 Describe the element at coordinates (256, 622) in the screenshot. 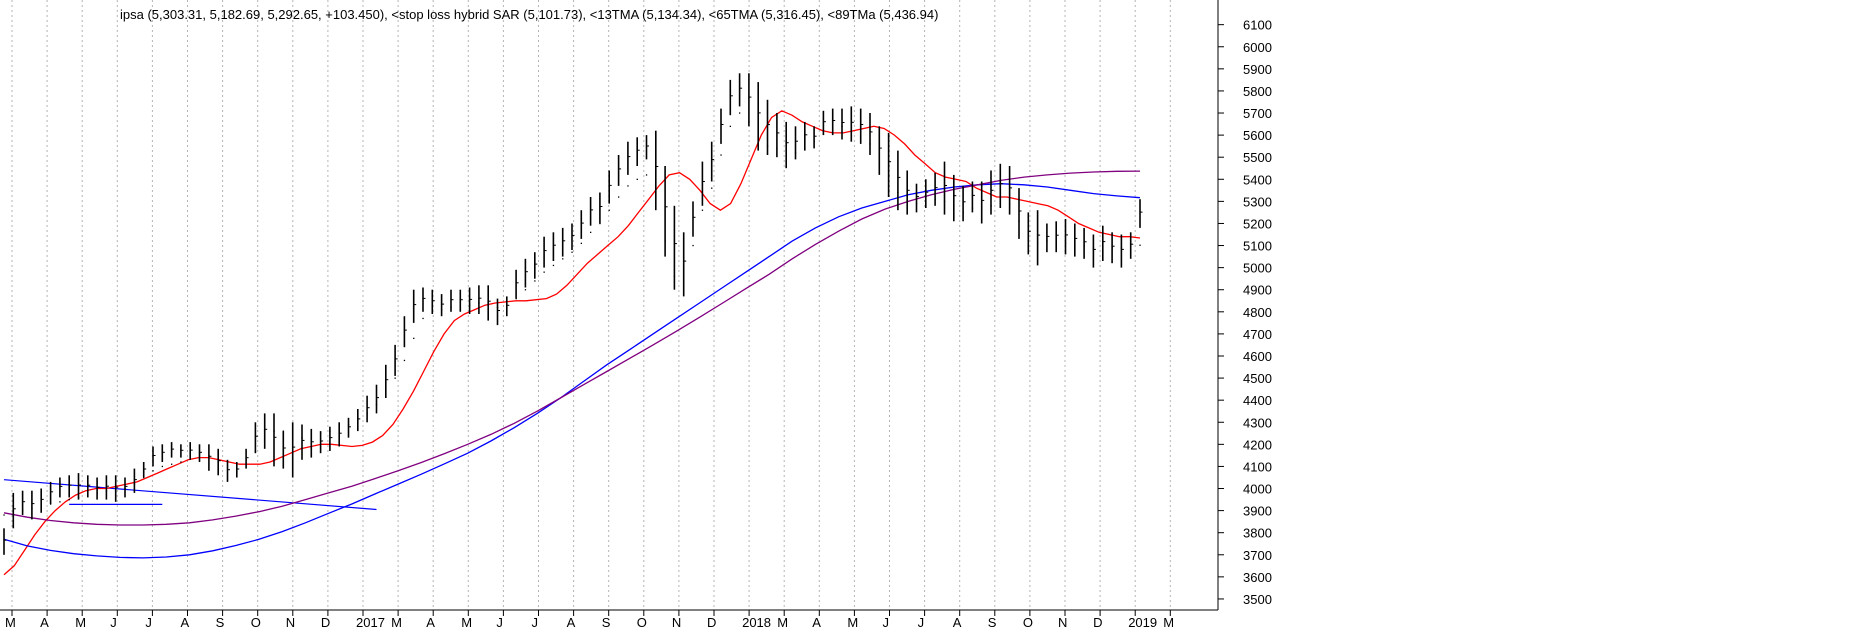

I see `x-tick-label-7: O` at that location.